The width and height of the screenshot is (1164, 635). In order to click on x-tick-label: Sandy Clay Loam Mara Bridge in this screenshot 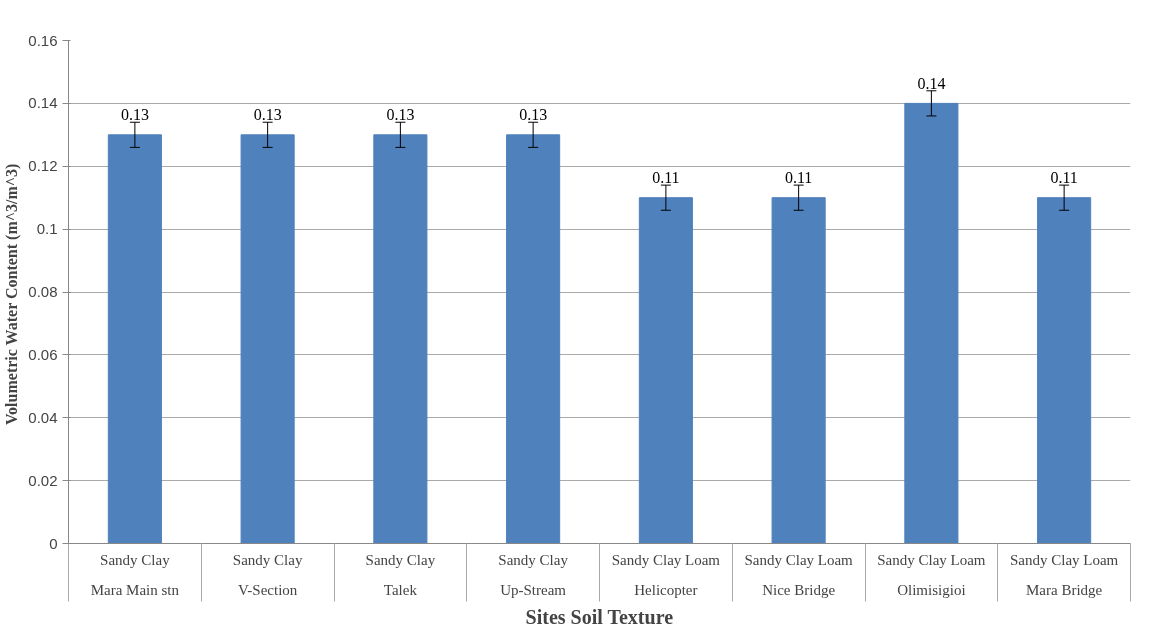, I will do `click(1064, 574)`.